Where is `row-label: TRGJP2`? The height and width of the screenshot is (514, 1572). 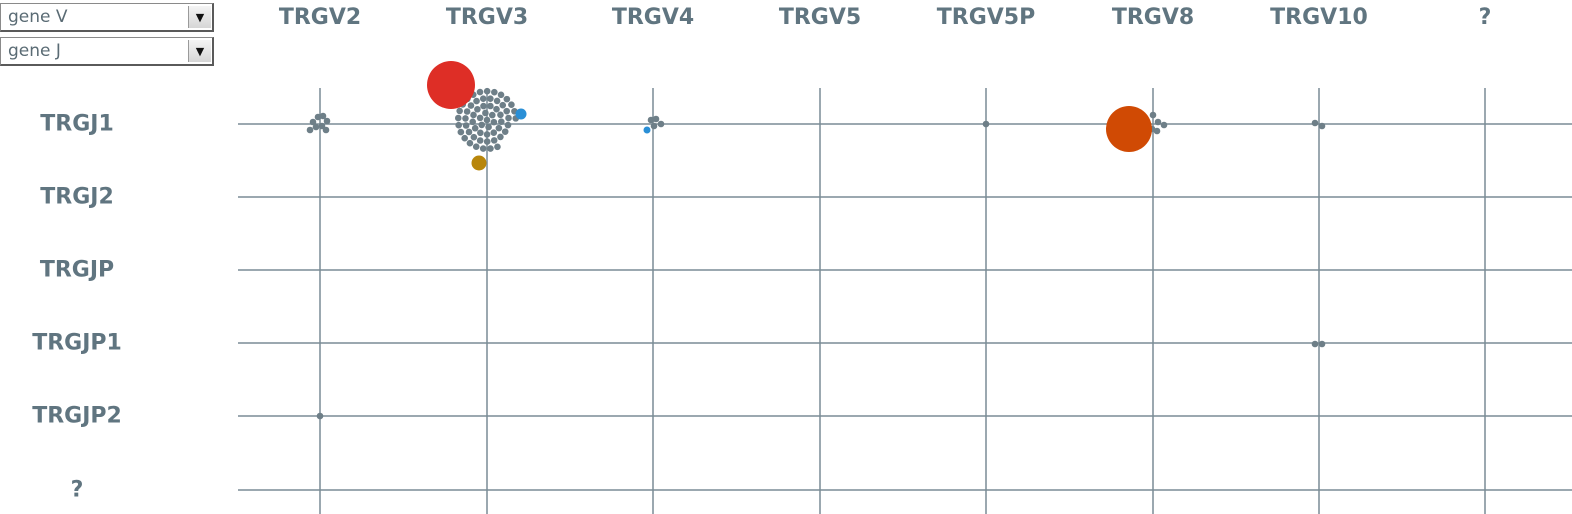
row-label: TRGJP2 is located at coordinates (77, 416).